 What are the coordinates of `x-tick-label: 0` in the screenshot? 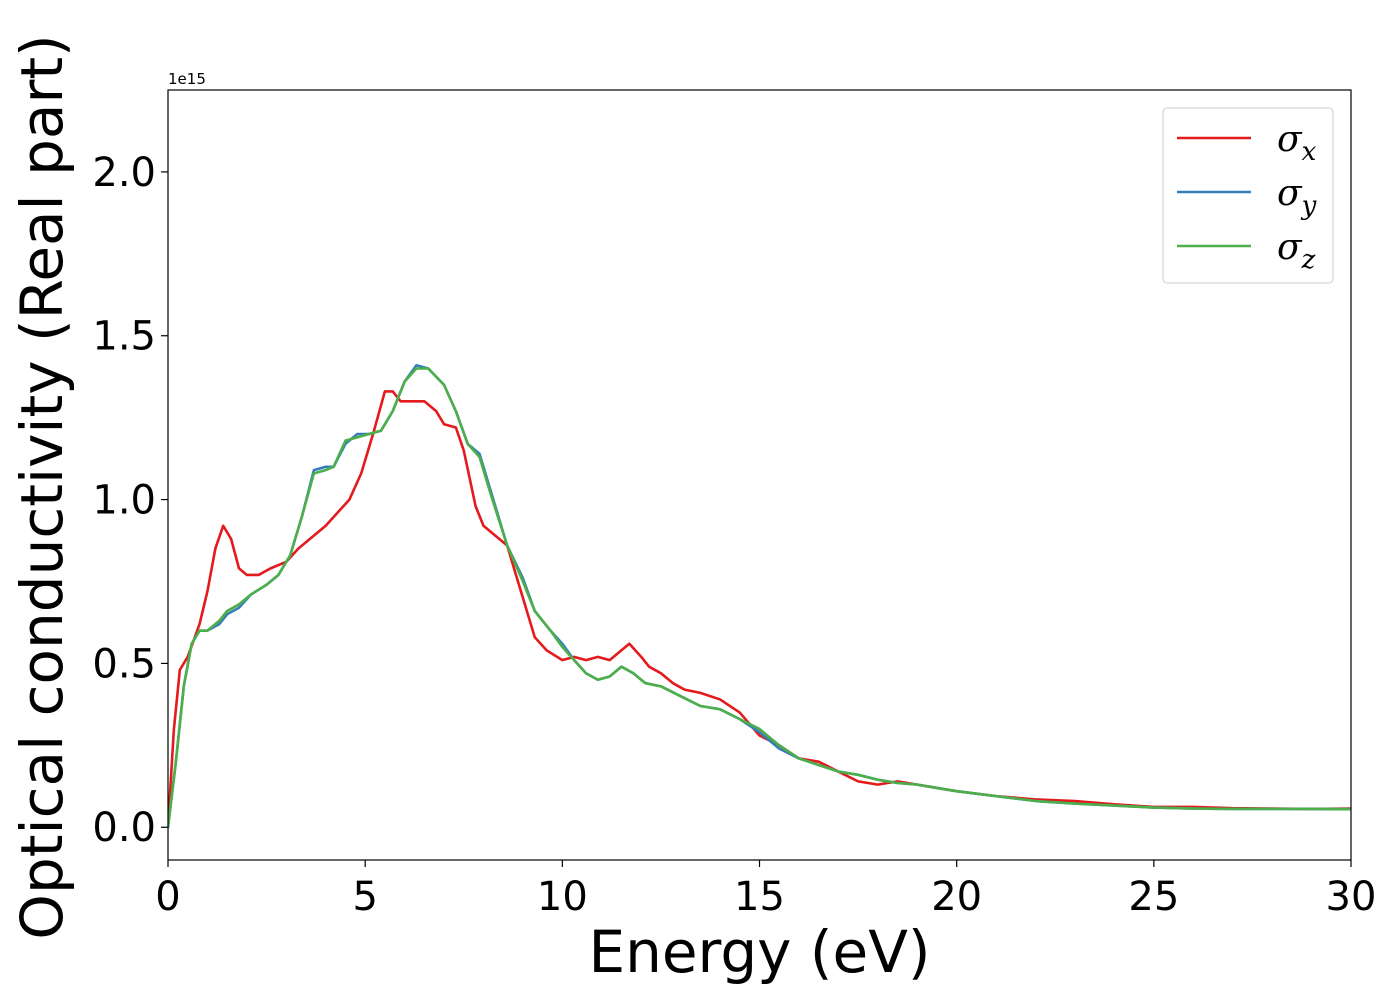 It's located at (167, 897).